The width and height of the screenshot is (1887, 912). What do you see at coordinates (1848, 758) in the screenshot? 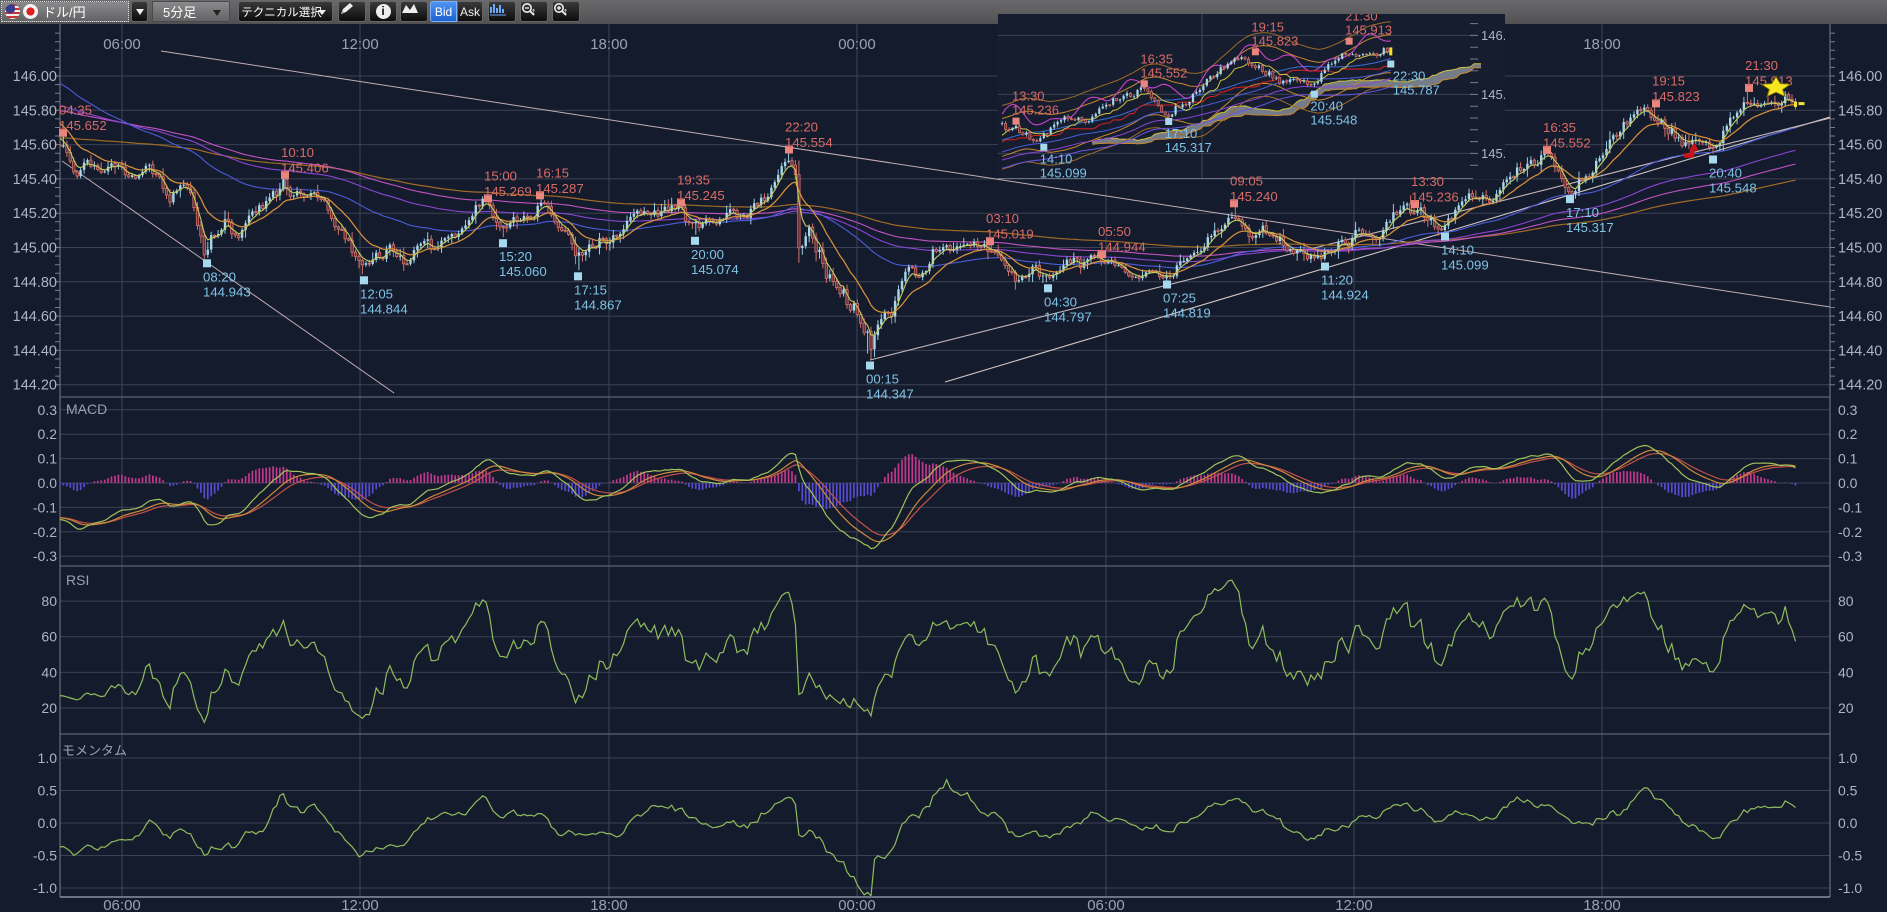
I see `svg-text: 1.0` at bounding box center [1848, 758].